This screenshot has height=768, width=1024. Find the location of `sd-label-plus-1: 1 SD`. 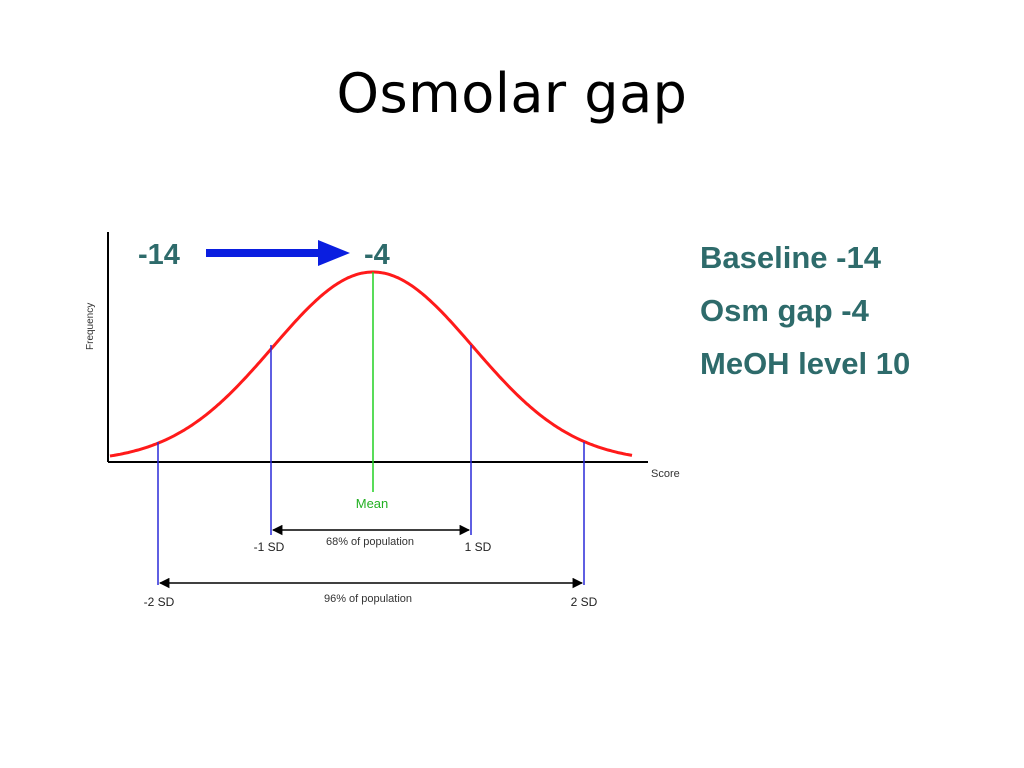

sd-label-plus-1: 1 SD is located at coordinates (478, 547).